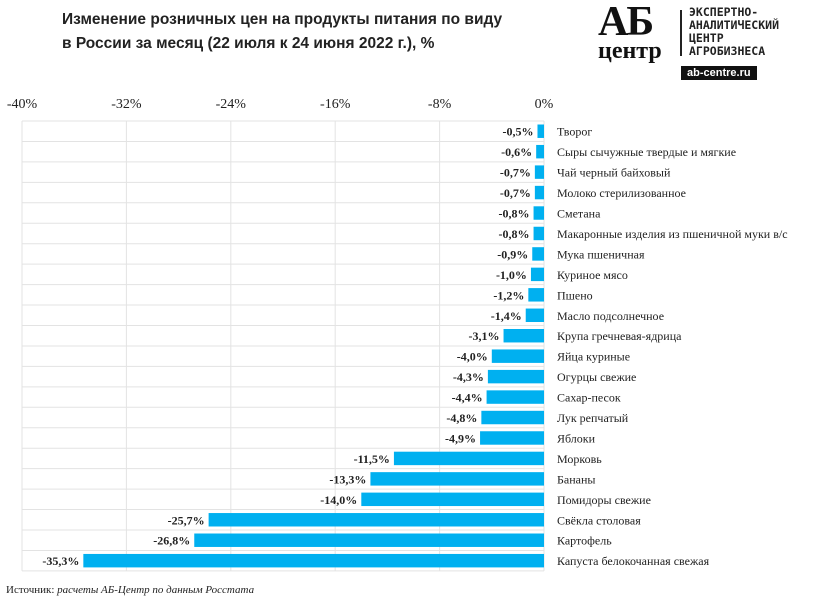 The width and height of the screenshot is (825, 599). What do you see at coordinates (619, 336) in the screenshot?
I see `category-label: Крупа гречневая-ядрица` at bounding box center [619, 336].